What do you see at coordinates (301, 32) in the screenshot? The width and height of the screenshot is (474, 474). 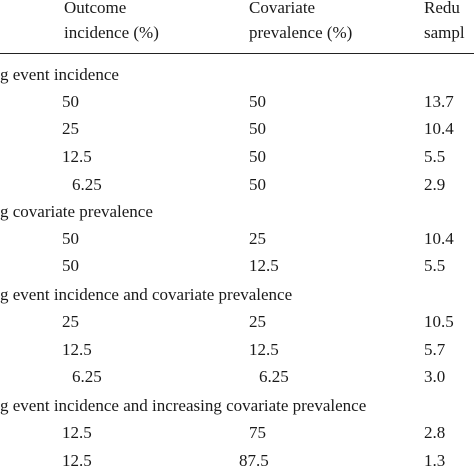 I see `header-covariate-line2: prevalence (%)` at bounding box center [301, 32].